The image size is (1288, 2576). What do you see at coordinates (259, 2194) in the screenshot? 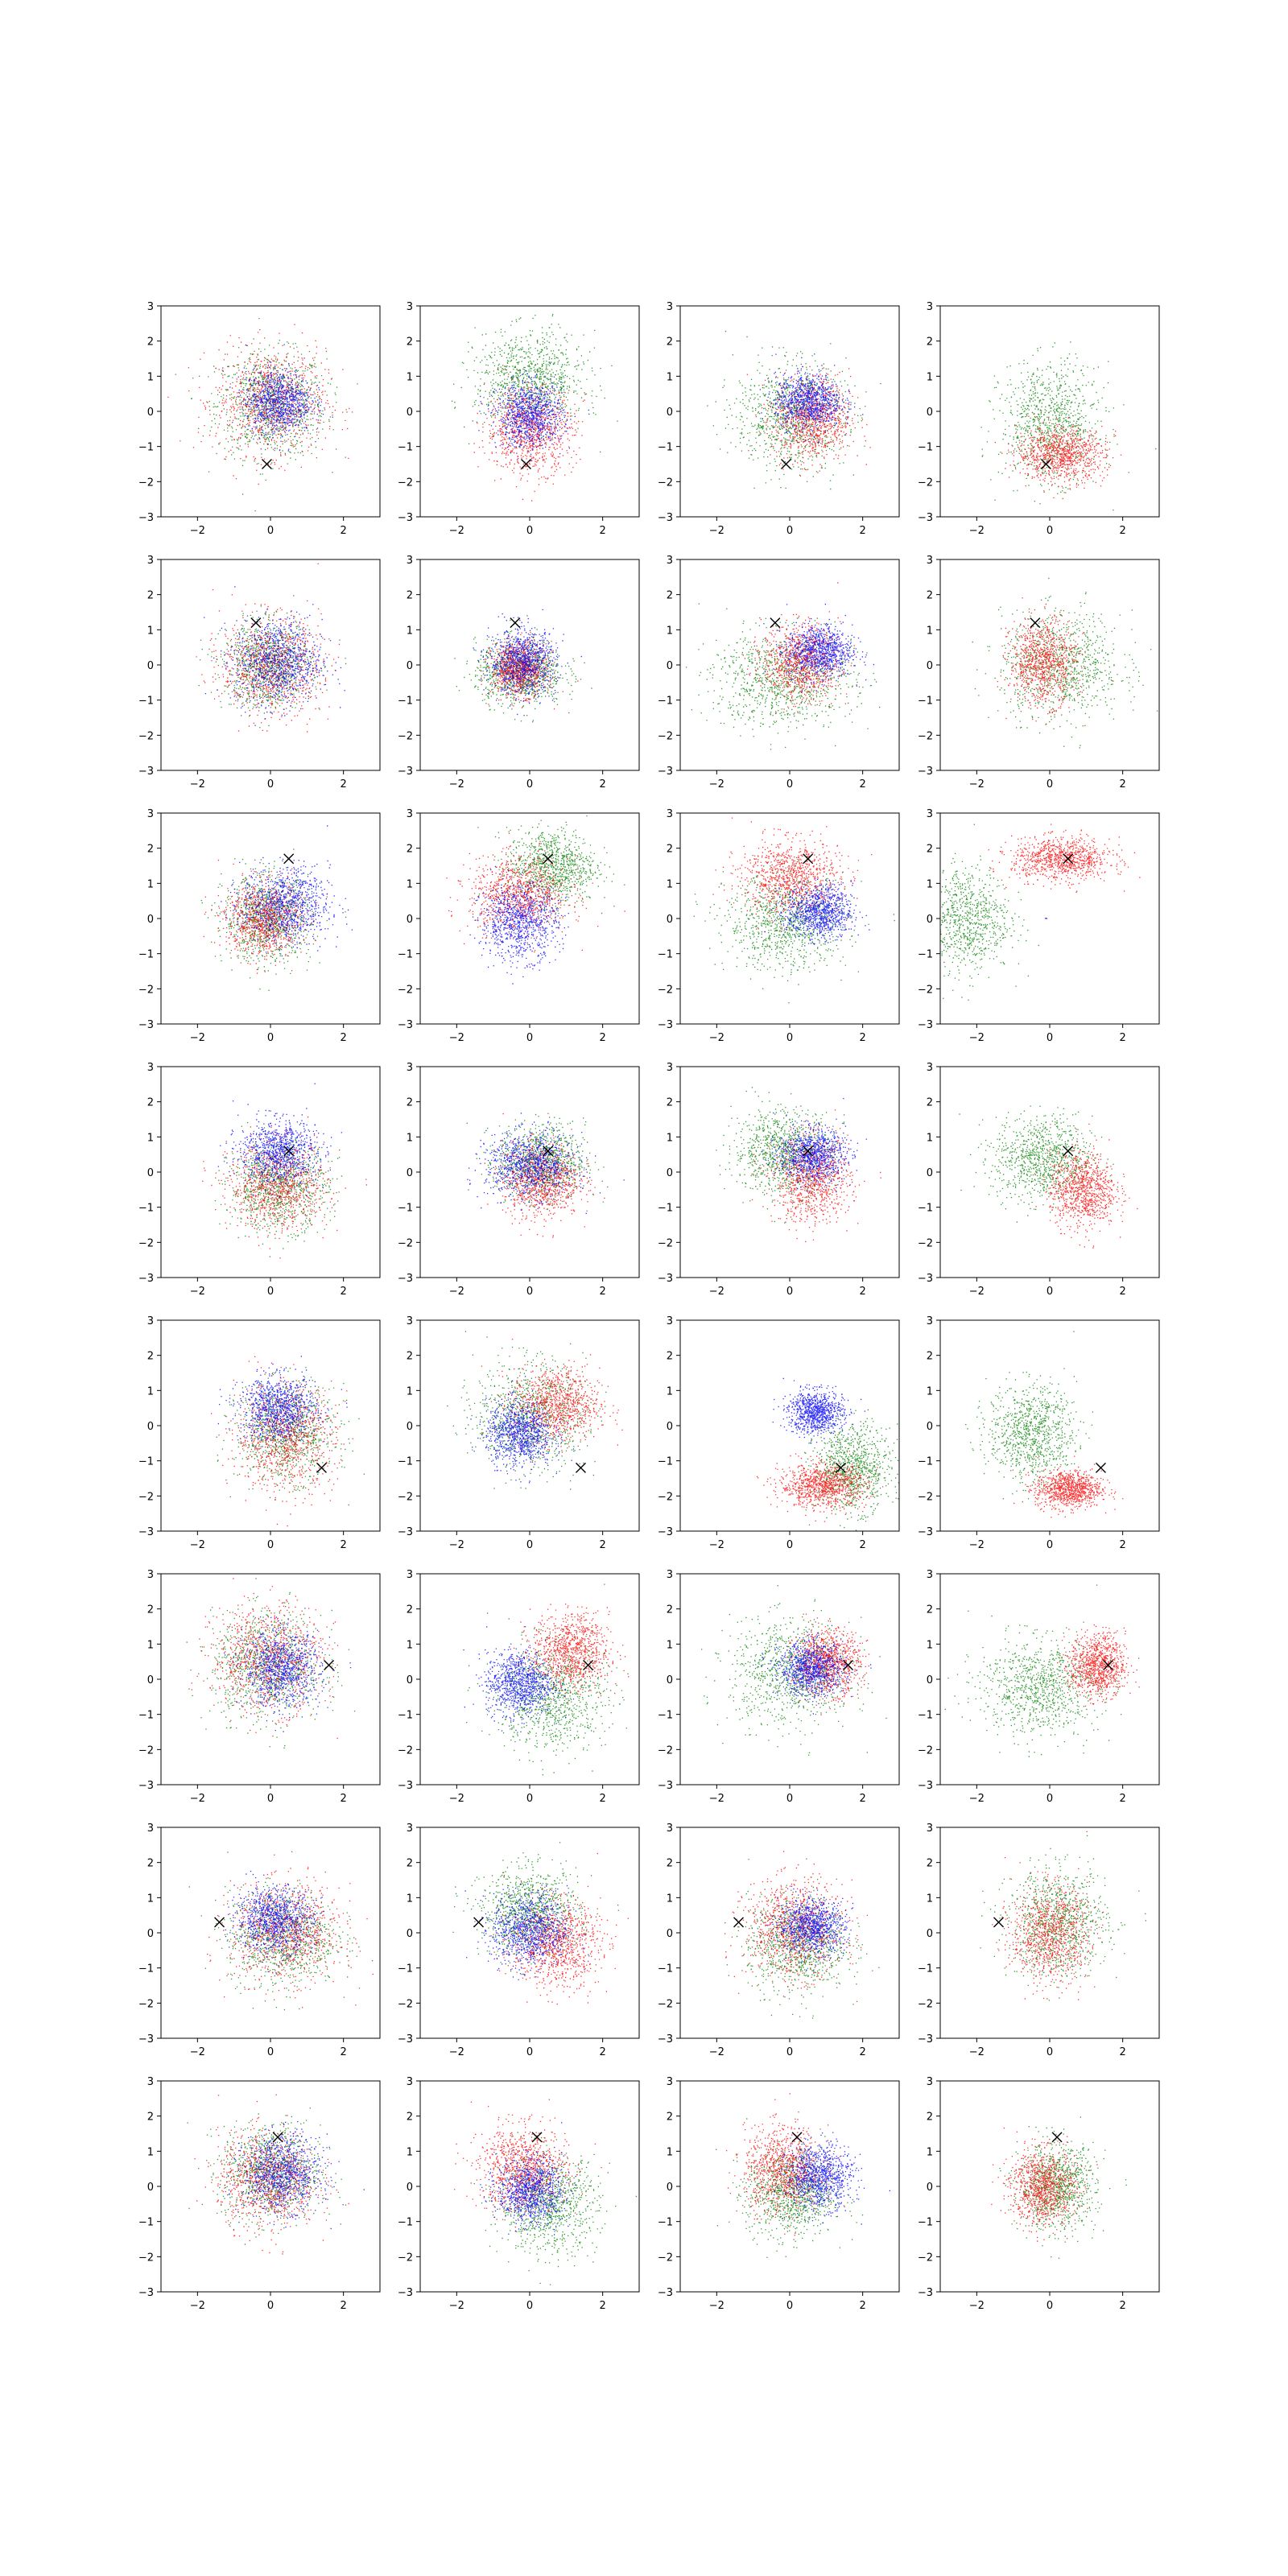
I see `subplot-r8-c1: −2 0 2 −3 −2 −1 0 1 2 3` at bounding box center [259, 2194].